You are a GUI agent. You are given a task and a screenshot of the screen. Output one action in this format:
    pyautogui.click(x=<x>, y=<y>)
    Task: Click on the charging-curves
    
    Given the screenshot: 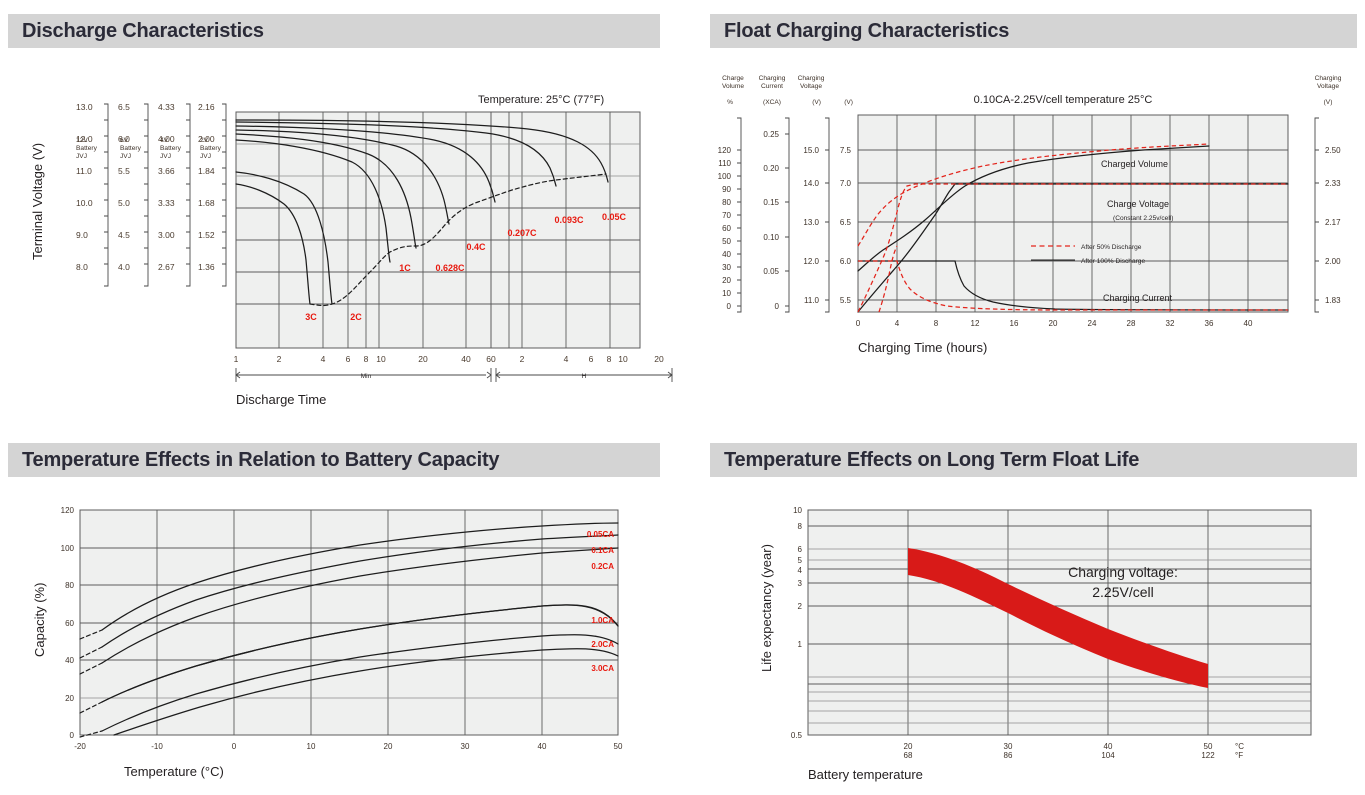 What is the action you would take?
    pyautogui.click(x=1073, y=228)
    